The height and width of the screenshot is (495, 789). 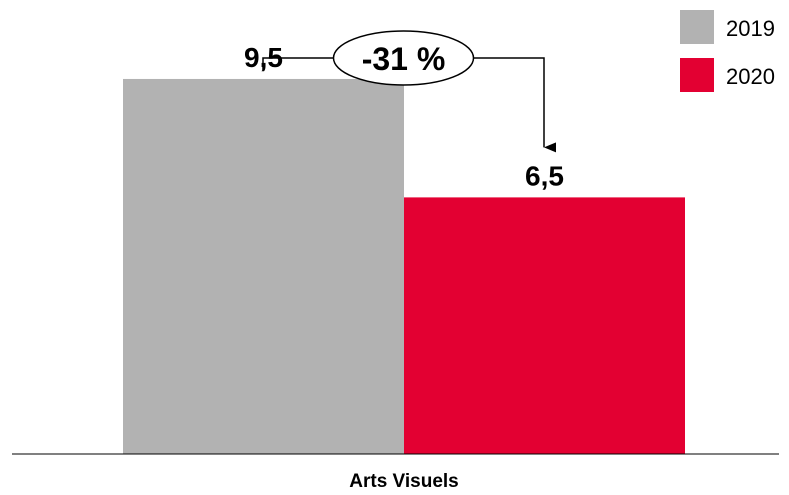 I want to click on change-percent-label: -31 %, so click(x=404, y=59).